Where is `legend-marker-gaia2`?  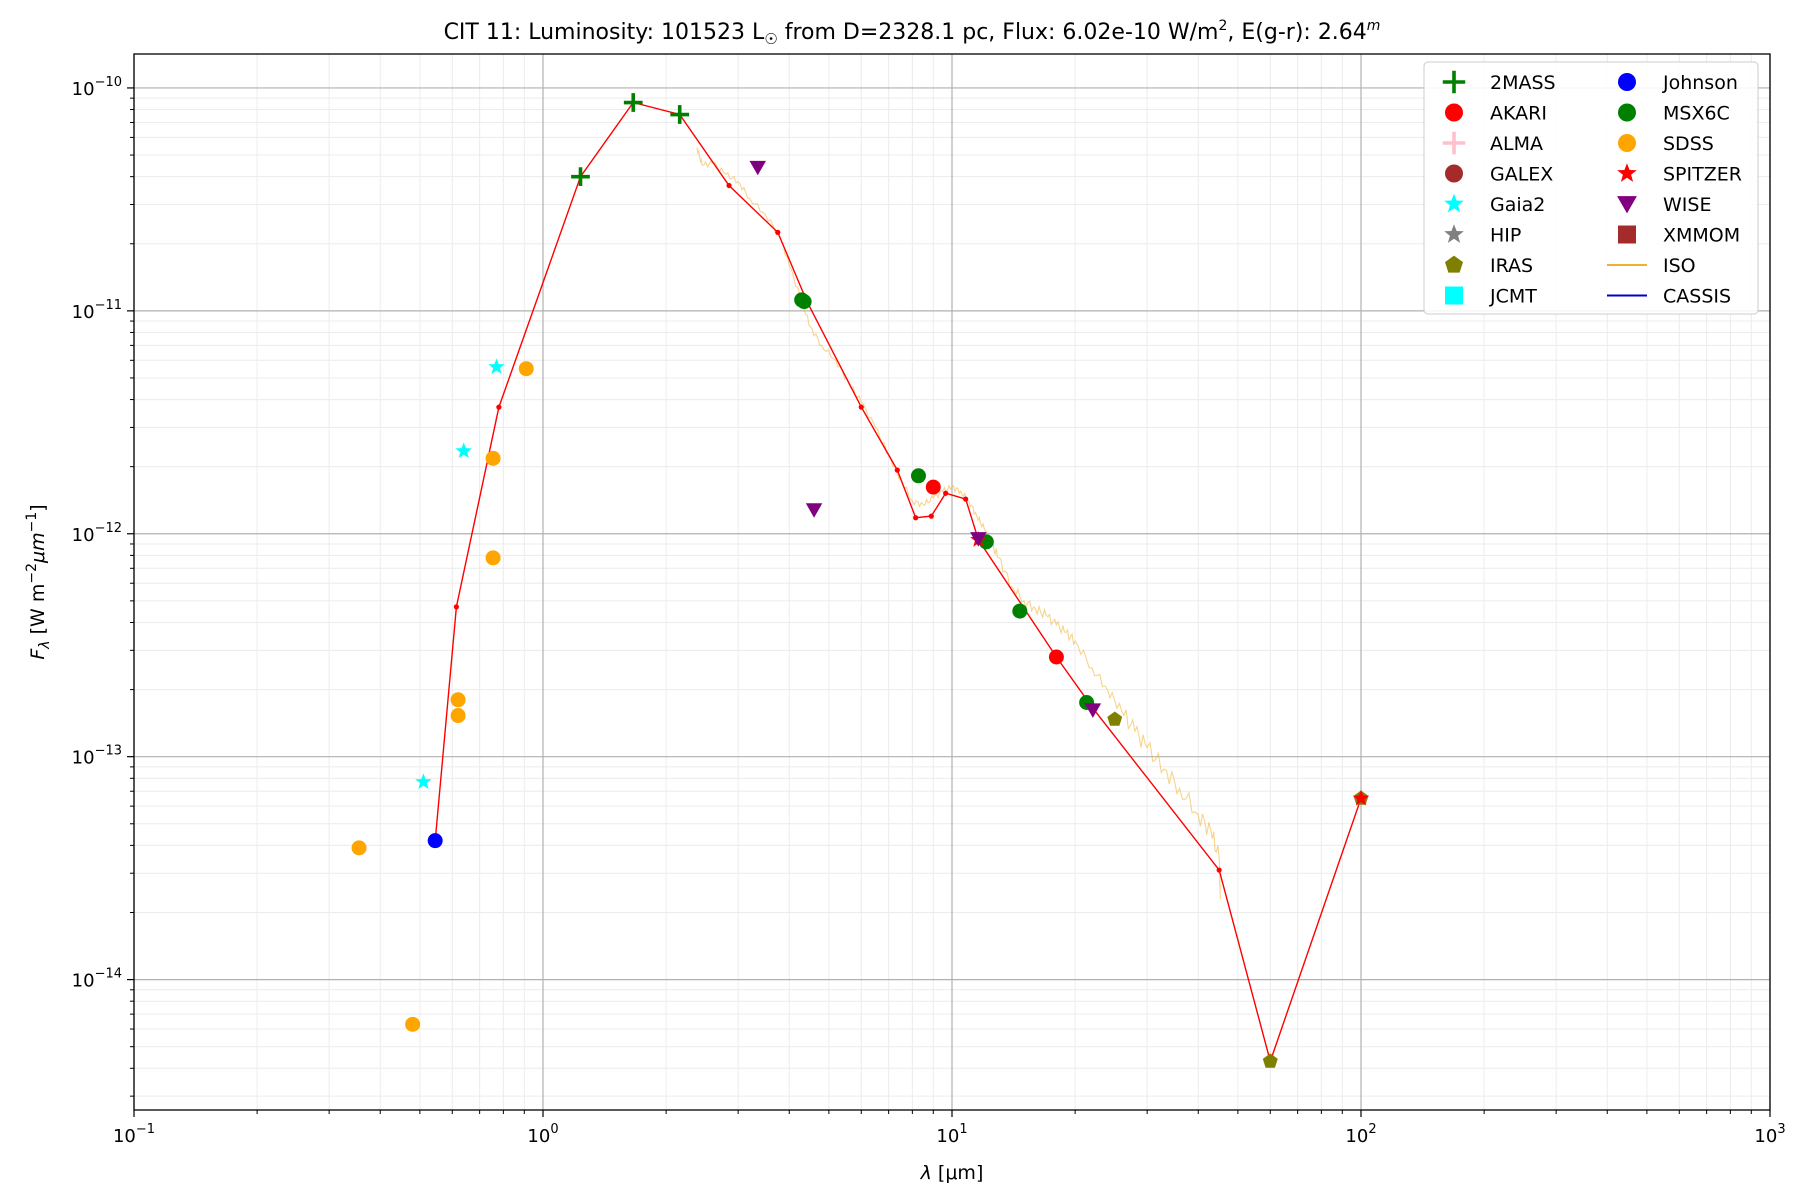 legend-marker-gaia2 is located at coordinates (1454, 203).